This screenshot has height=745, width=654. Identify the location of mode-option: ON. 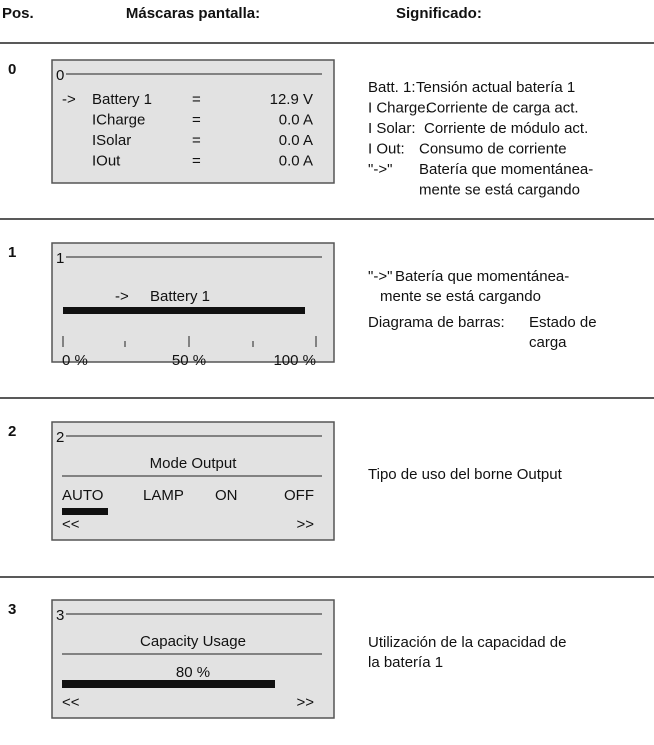
(226, 495).